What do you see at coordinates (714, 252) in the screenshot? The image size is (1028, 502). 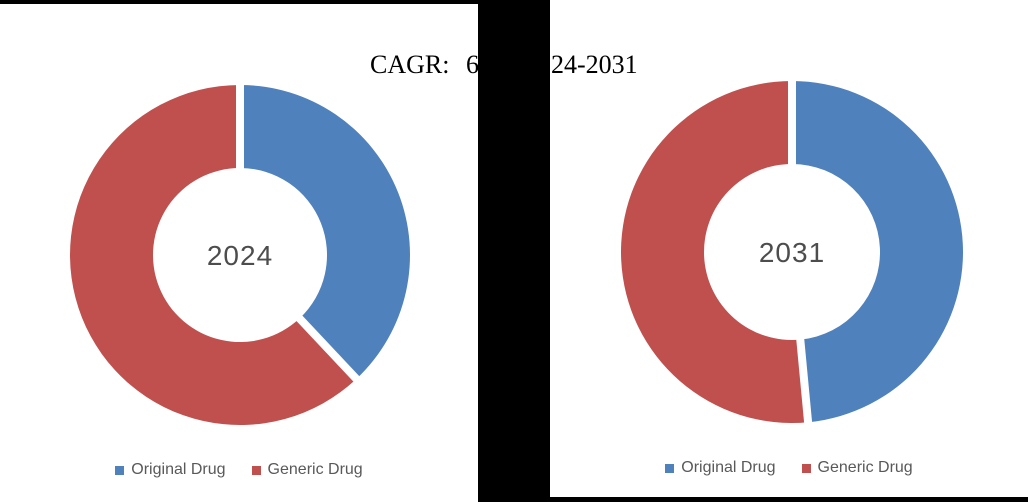 I see `slice-generic-drug` at bounding box center [714, 252].